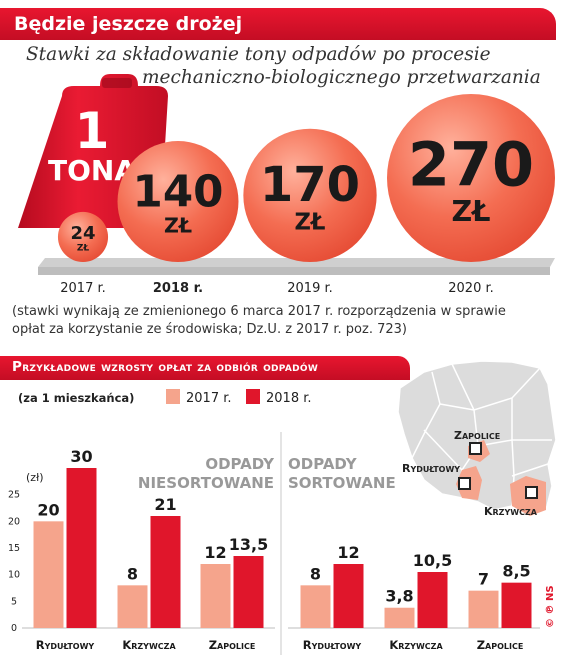 The image size is (562, 668). What do you see at coordinates (341, 77) in the screenshot?
I see `subtitle-line-2: mechaniczno-biologicznego przetwarzania` at bounding box center [341, 77].